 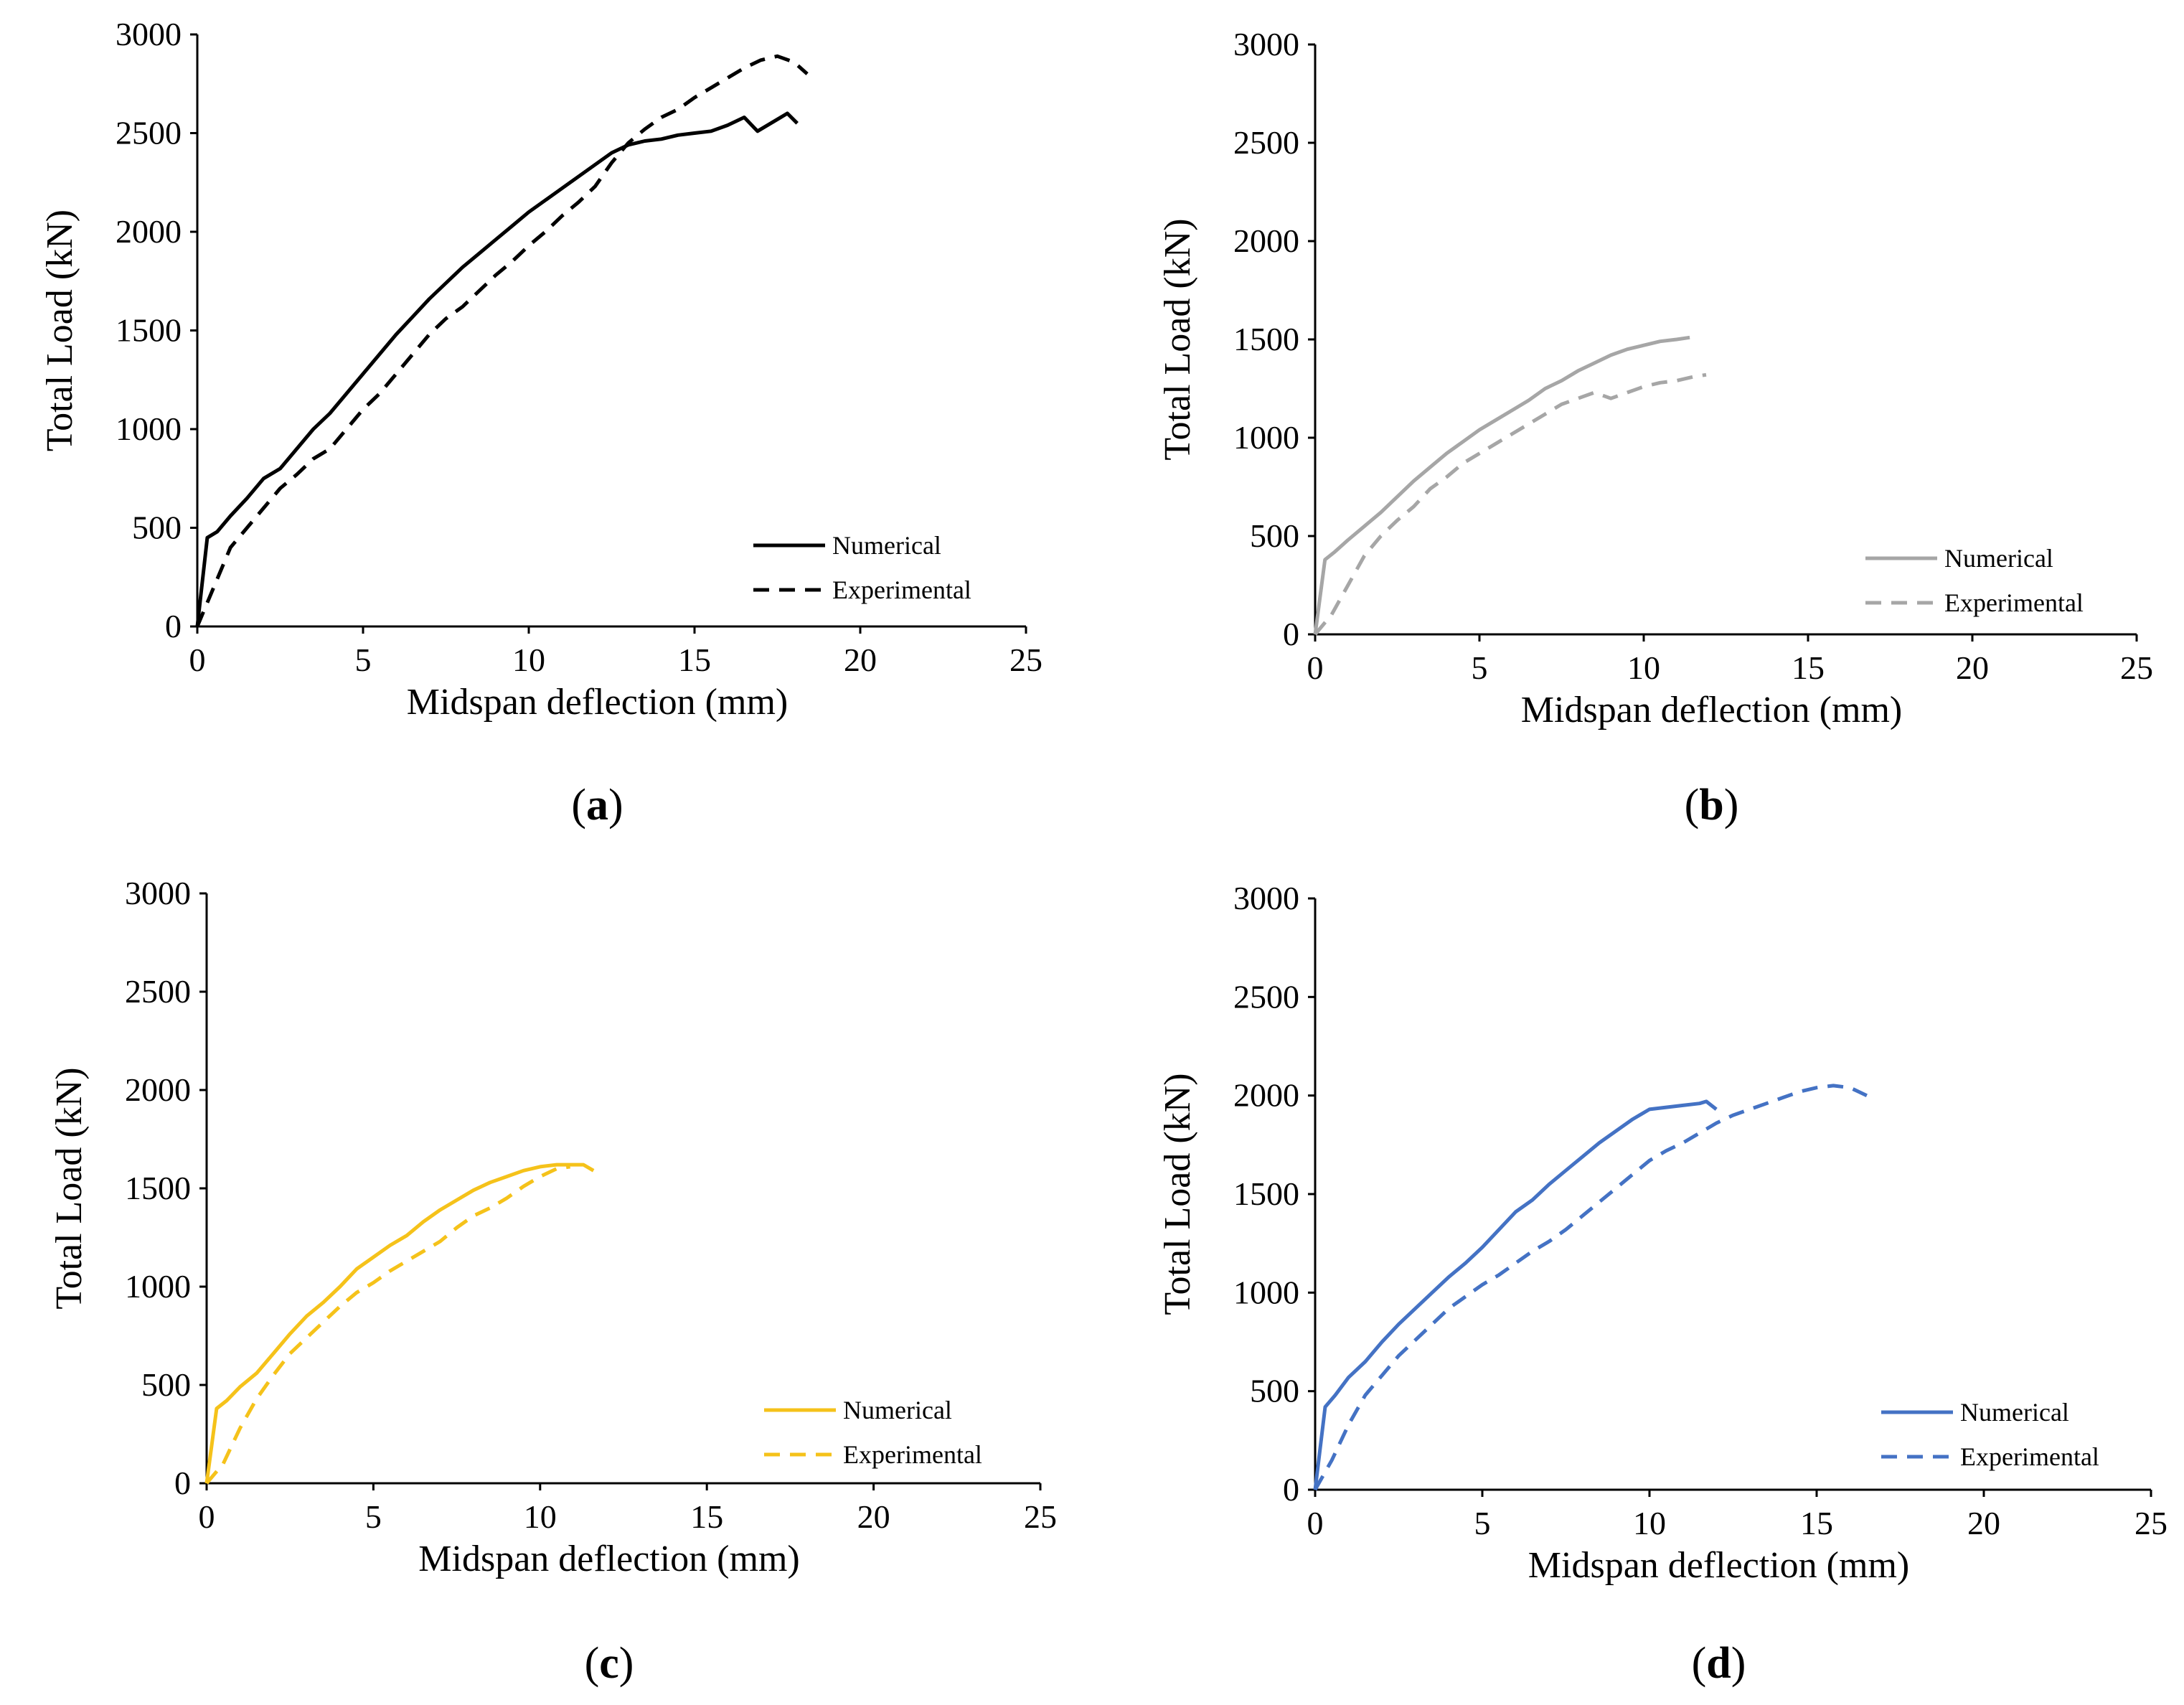 I want to click on panel-label: (d), so click(x=1719, y=1663).